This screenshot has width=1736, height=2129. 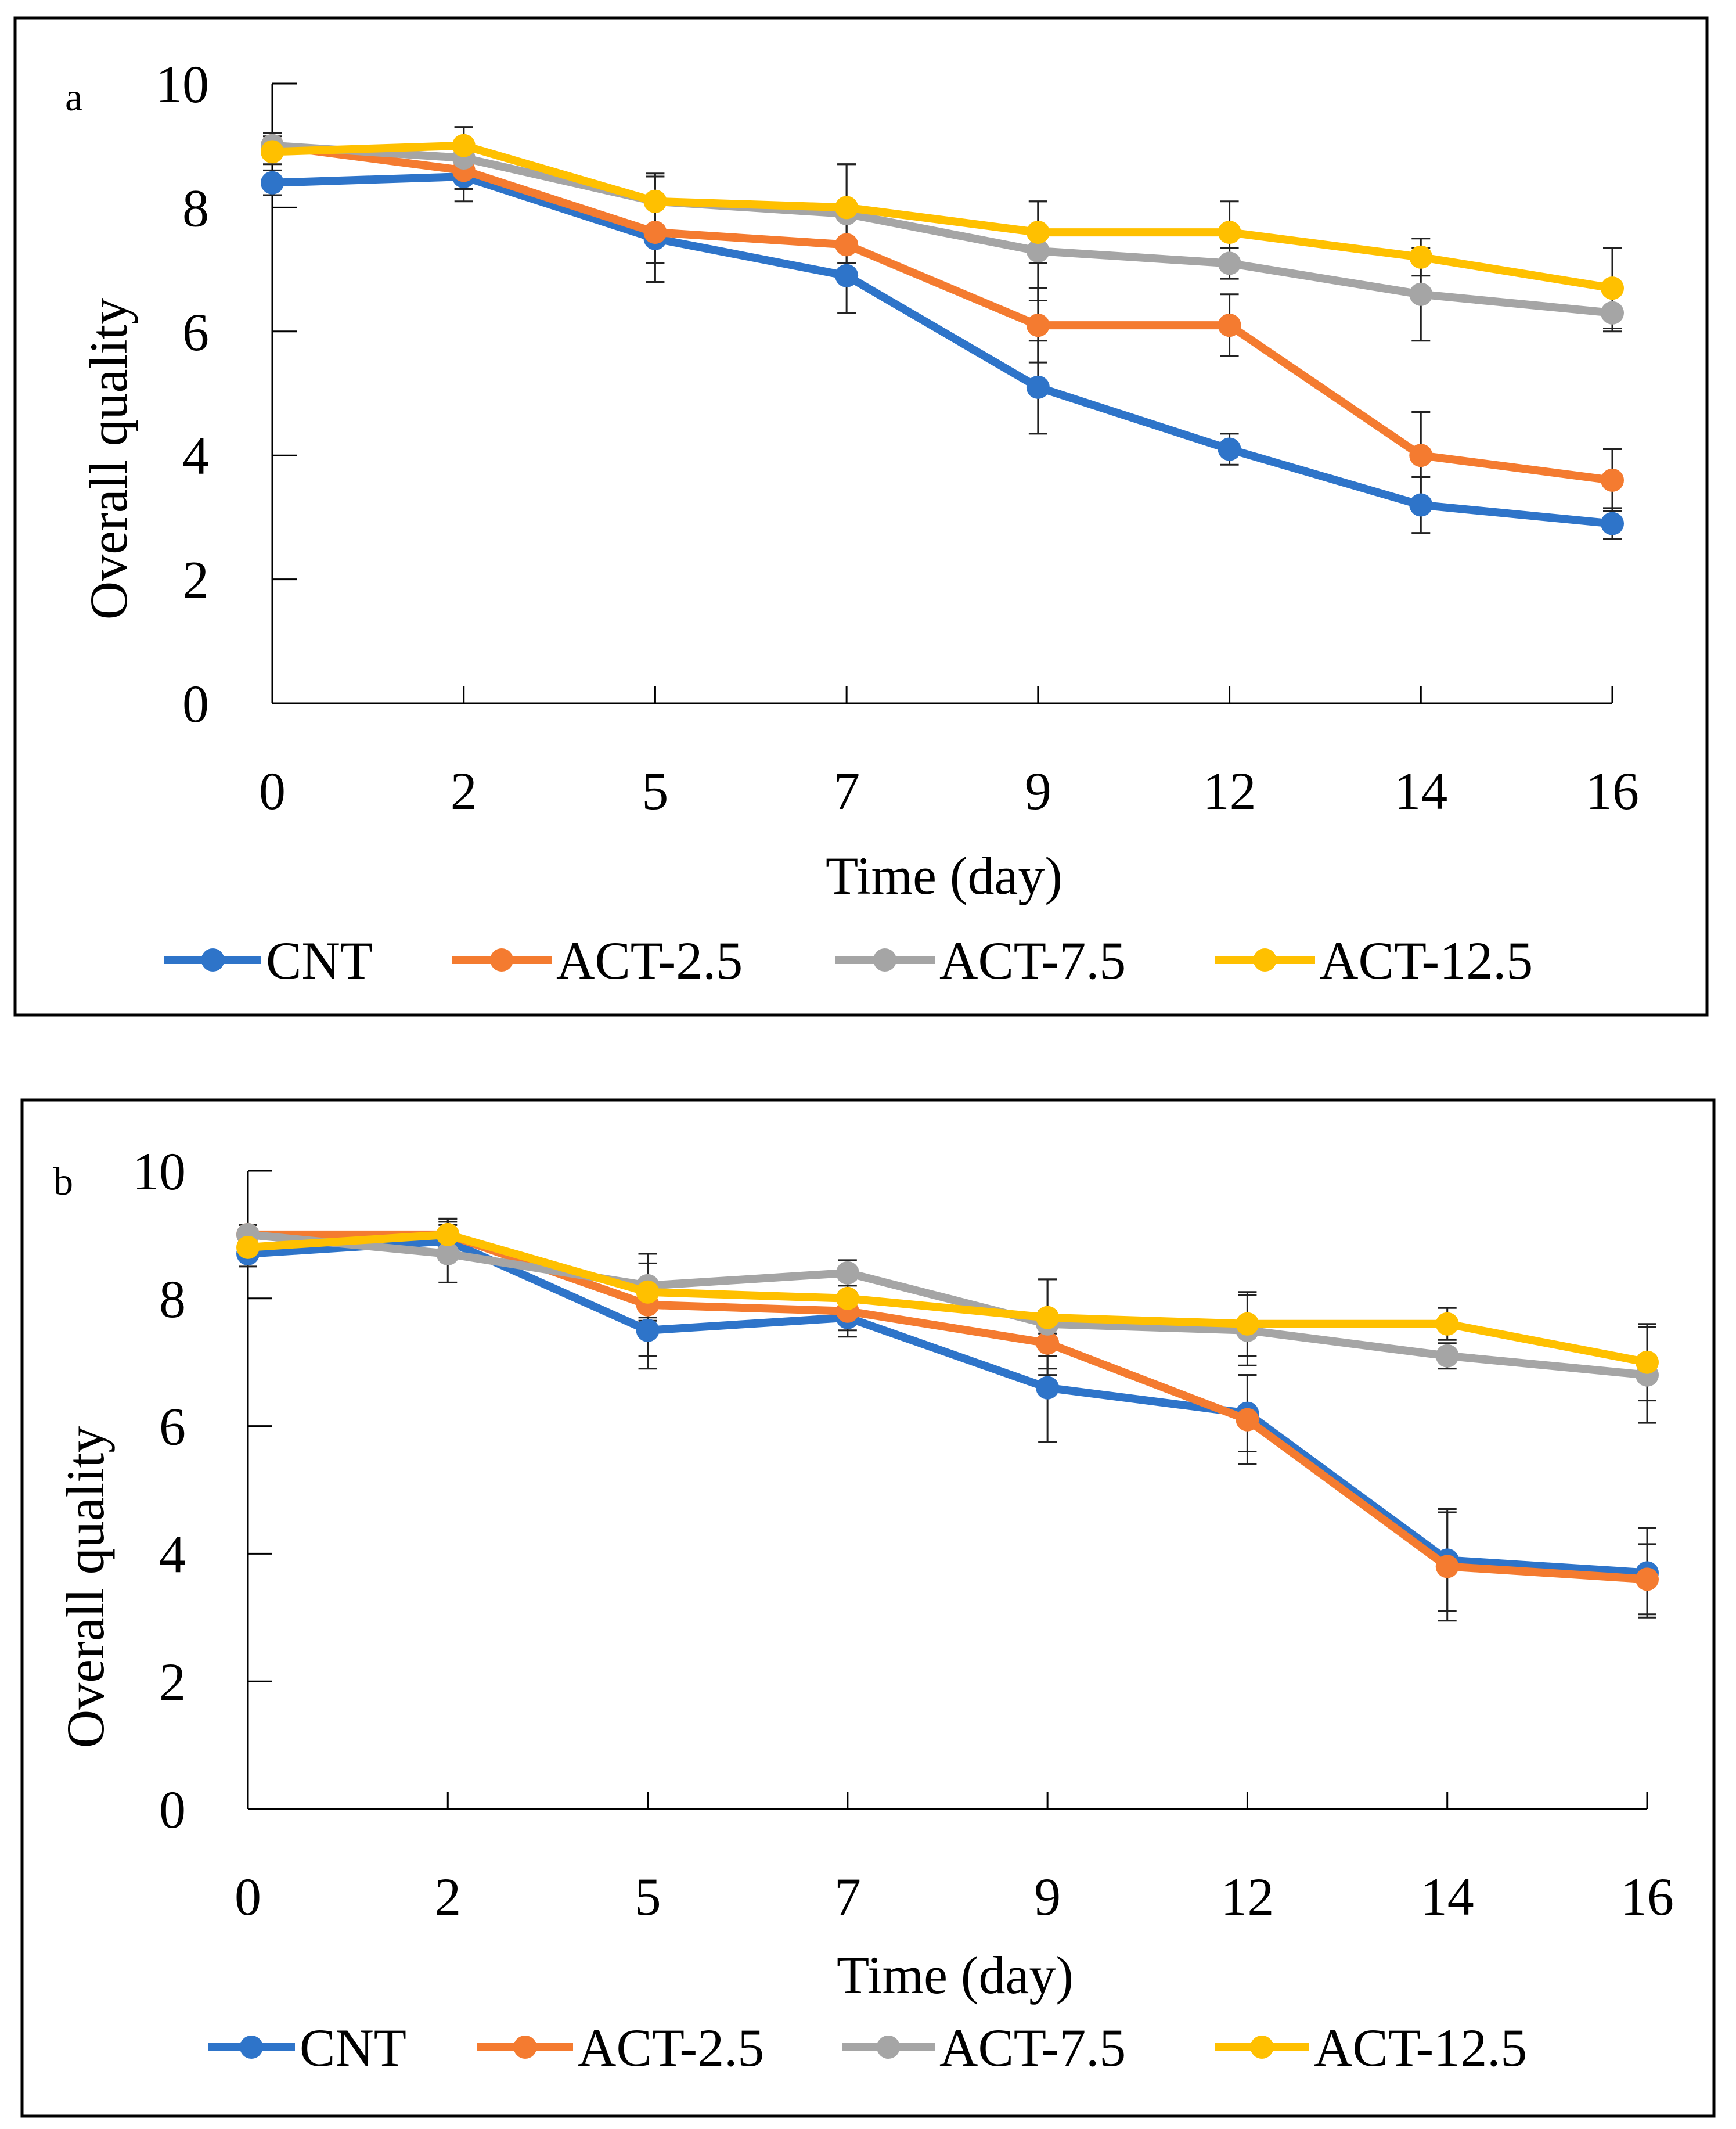 What do you see at coordinates (172, 1681) in the screenshot?
I see `chart-b-y-tick-label: 2` at bounding box center [172, 1681].